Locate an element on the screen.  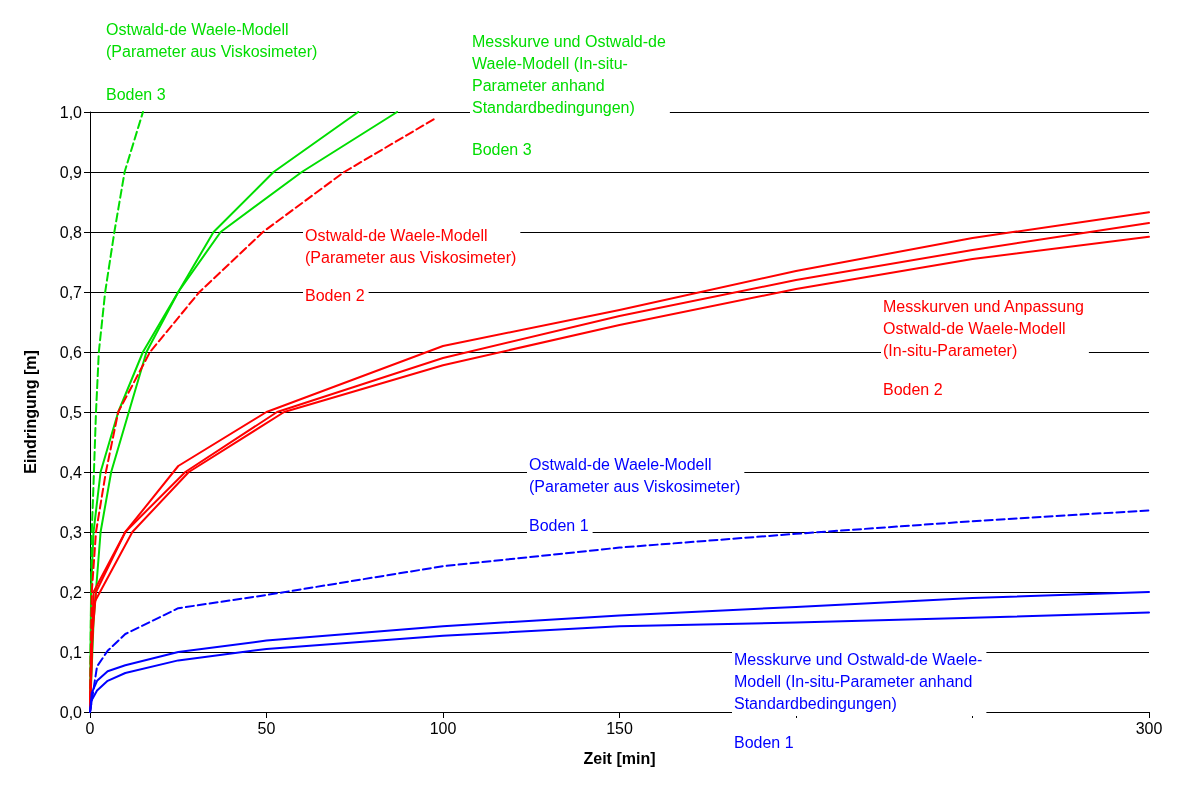
y-tick-label: 0,1 is located at coordinates (71, 652).